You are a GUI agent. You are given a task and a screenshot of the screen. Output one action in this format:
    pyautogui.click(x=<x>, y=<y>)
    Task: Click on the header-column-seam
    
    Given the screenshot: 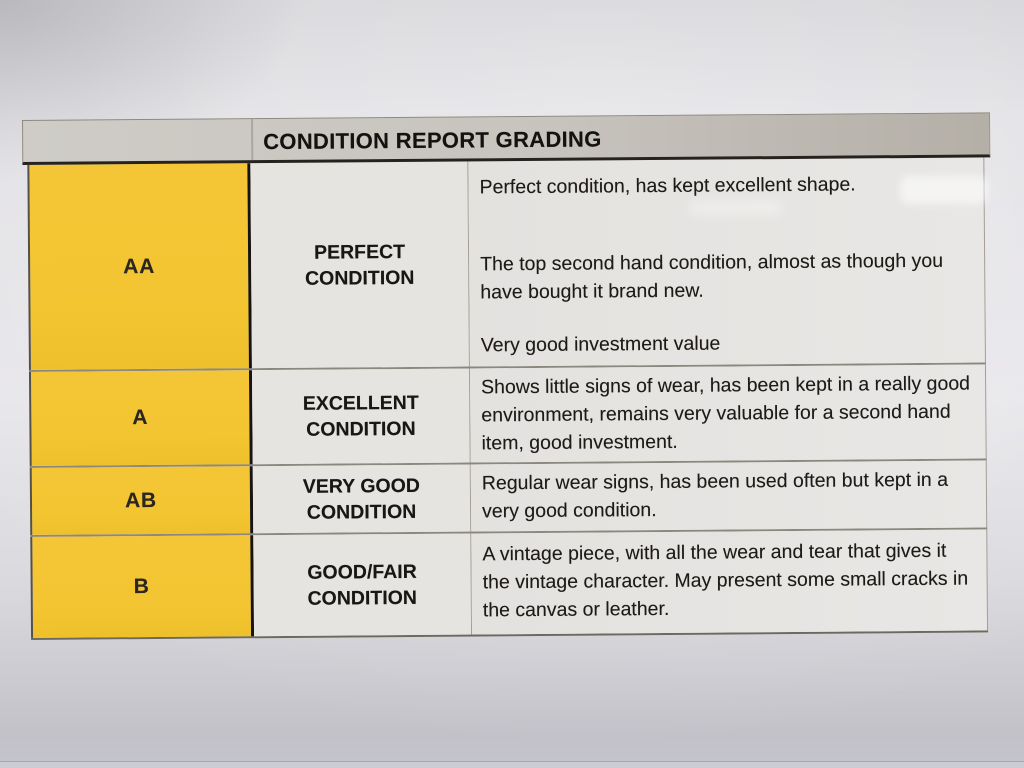 What is the action you would take?
    pyautogui.click(x=252, y=140)
    